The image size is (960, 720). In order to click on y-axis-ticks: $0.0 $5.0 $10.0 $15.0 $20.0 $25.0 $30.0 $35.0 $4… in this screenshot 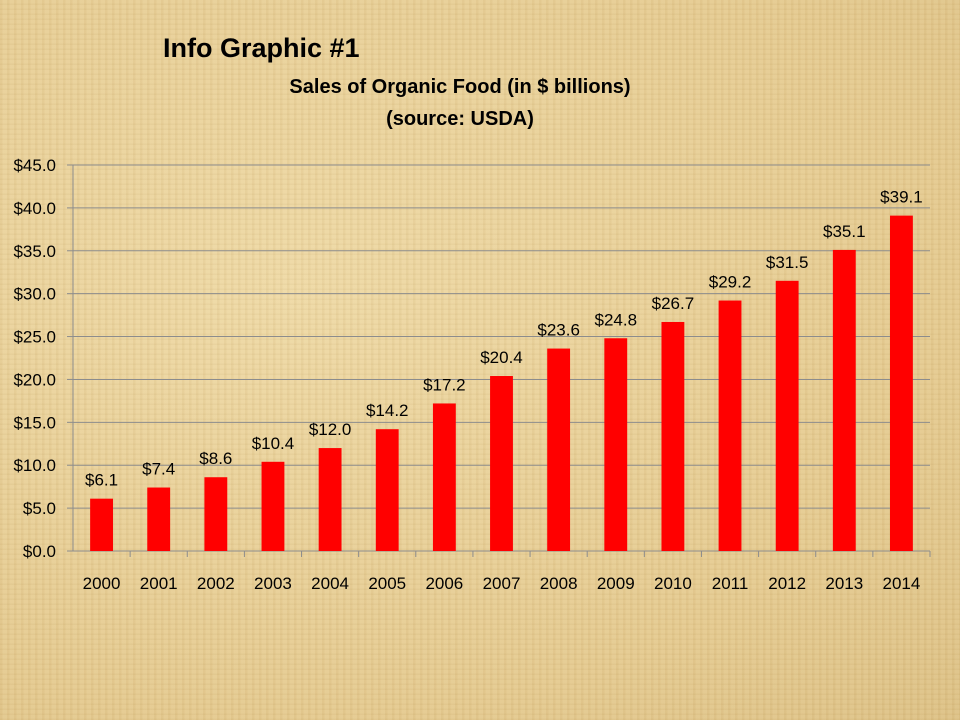, I will do `click(34, 358)`.